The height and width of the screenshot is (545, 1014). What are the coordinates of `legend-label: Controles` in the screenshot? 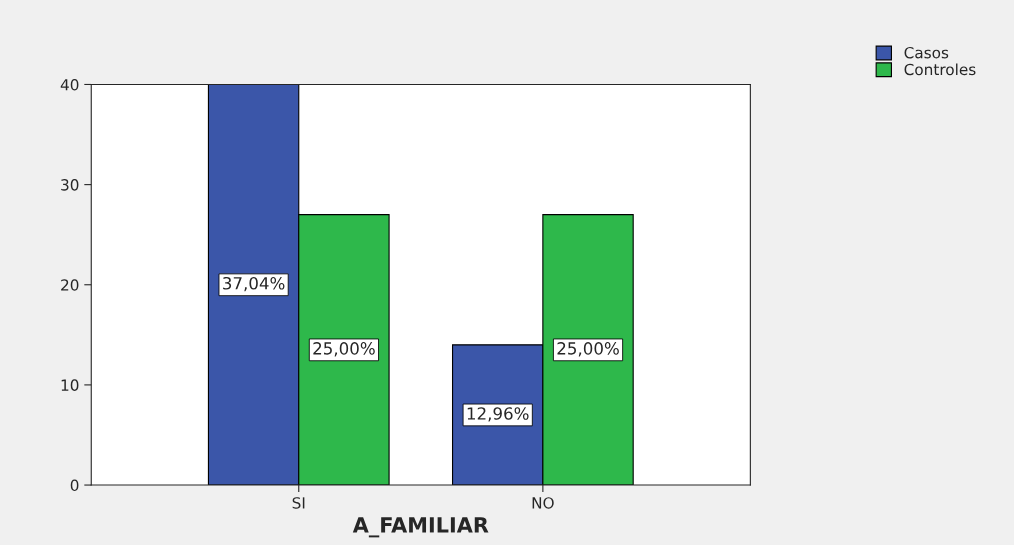 It's located at (940, 69).